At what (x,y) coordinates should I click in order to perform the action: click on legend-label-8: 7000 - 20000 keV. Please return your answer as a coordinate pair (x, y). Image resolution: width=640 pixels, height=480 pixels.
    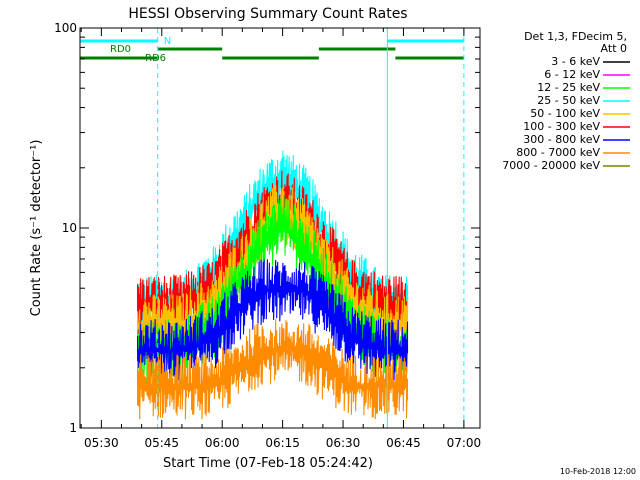
    Looking at the image, I should click on (551, 165).